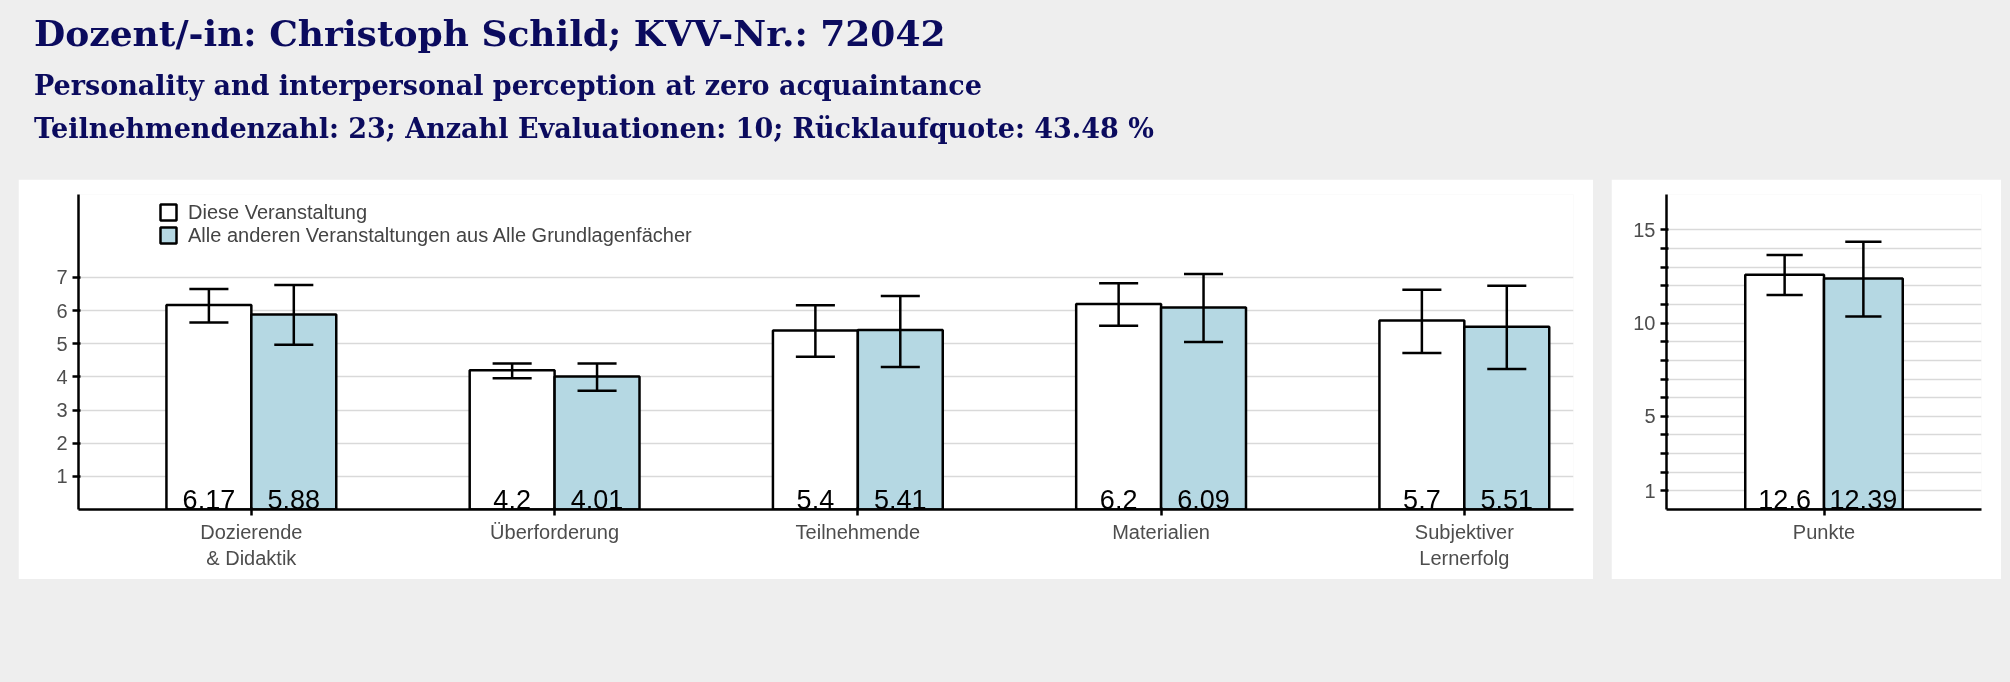 The height and width of the screenshot is (682, 2010). Describe the element at coordinates (1118, 499) in the screenshot. I see `data-label: 6.2` at that location.